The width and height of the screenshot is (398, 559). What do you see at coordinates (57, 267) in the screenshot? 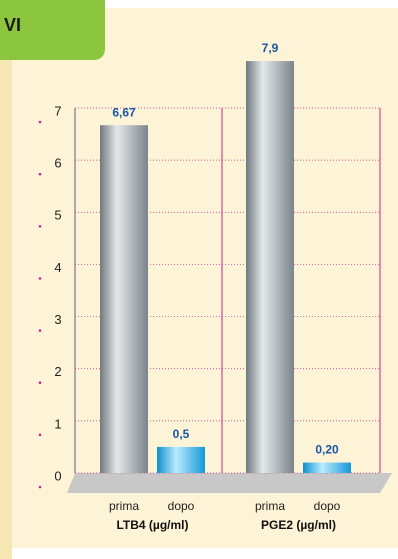
I see `y-tick-label: 4` at bounding box center [57, 267].